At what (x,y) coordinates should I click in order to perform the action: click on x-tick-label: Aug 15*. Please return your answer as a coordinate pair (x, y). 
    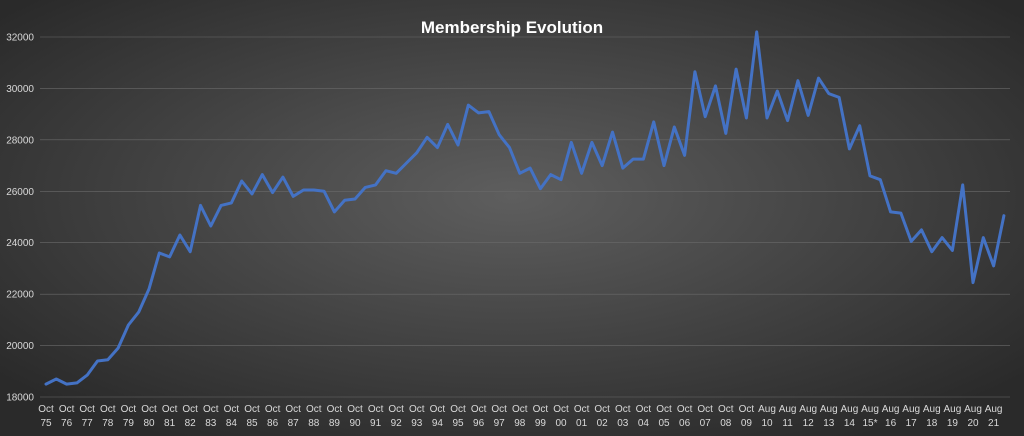
    Looking at the image, I should click on (870, 416).